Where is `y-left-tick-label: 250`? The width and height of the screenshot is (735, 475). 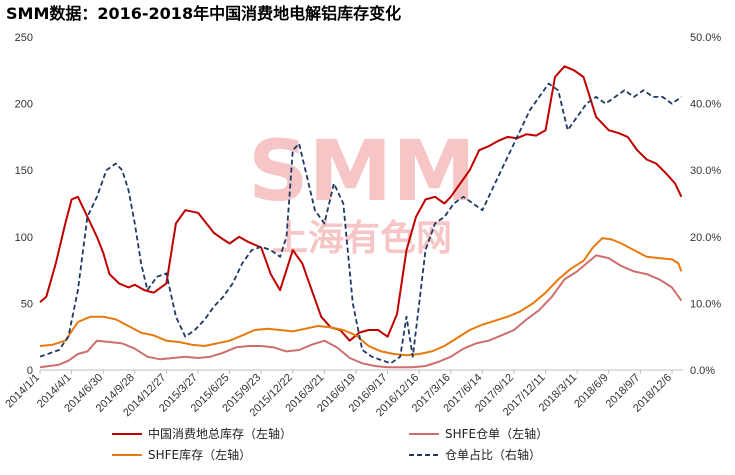 y-left-tick-label: 250 is located at coordinates (24, 38).